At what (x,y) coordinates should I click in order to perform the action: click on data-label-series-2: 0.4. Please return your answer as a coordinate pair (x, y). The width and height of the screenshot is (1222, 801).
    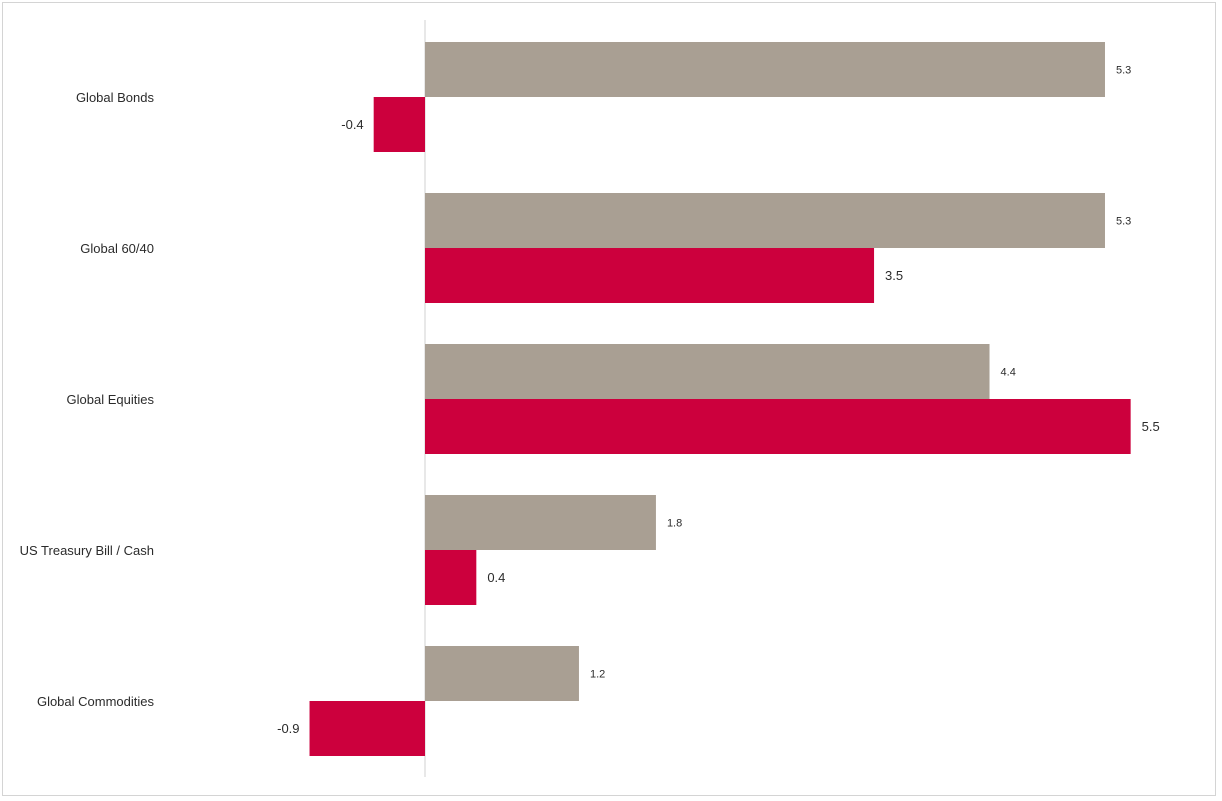
    Looking at the image, I should click on (496, 577).